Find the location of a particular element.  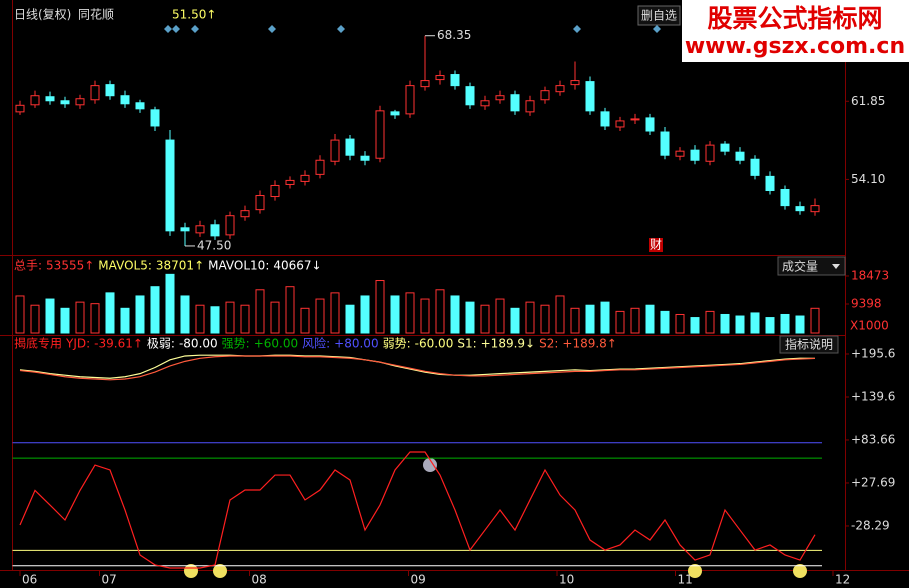

button-label: 删自选 is located at coordinates (659, 16).